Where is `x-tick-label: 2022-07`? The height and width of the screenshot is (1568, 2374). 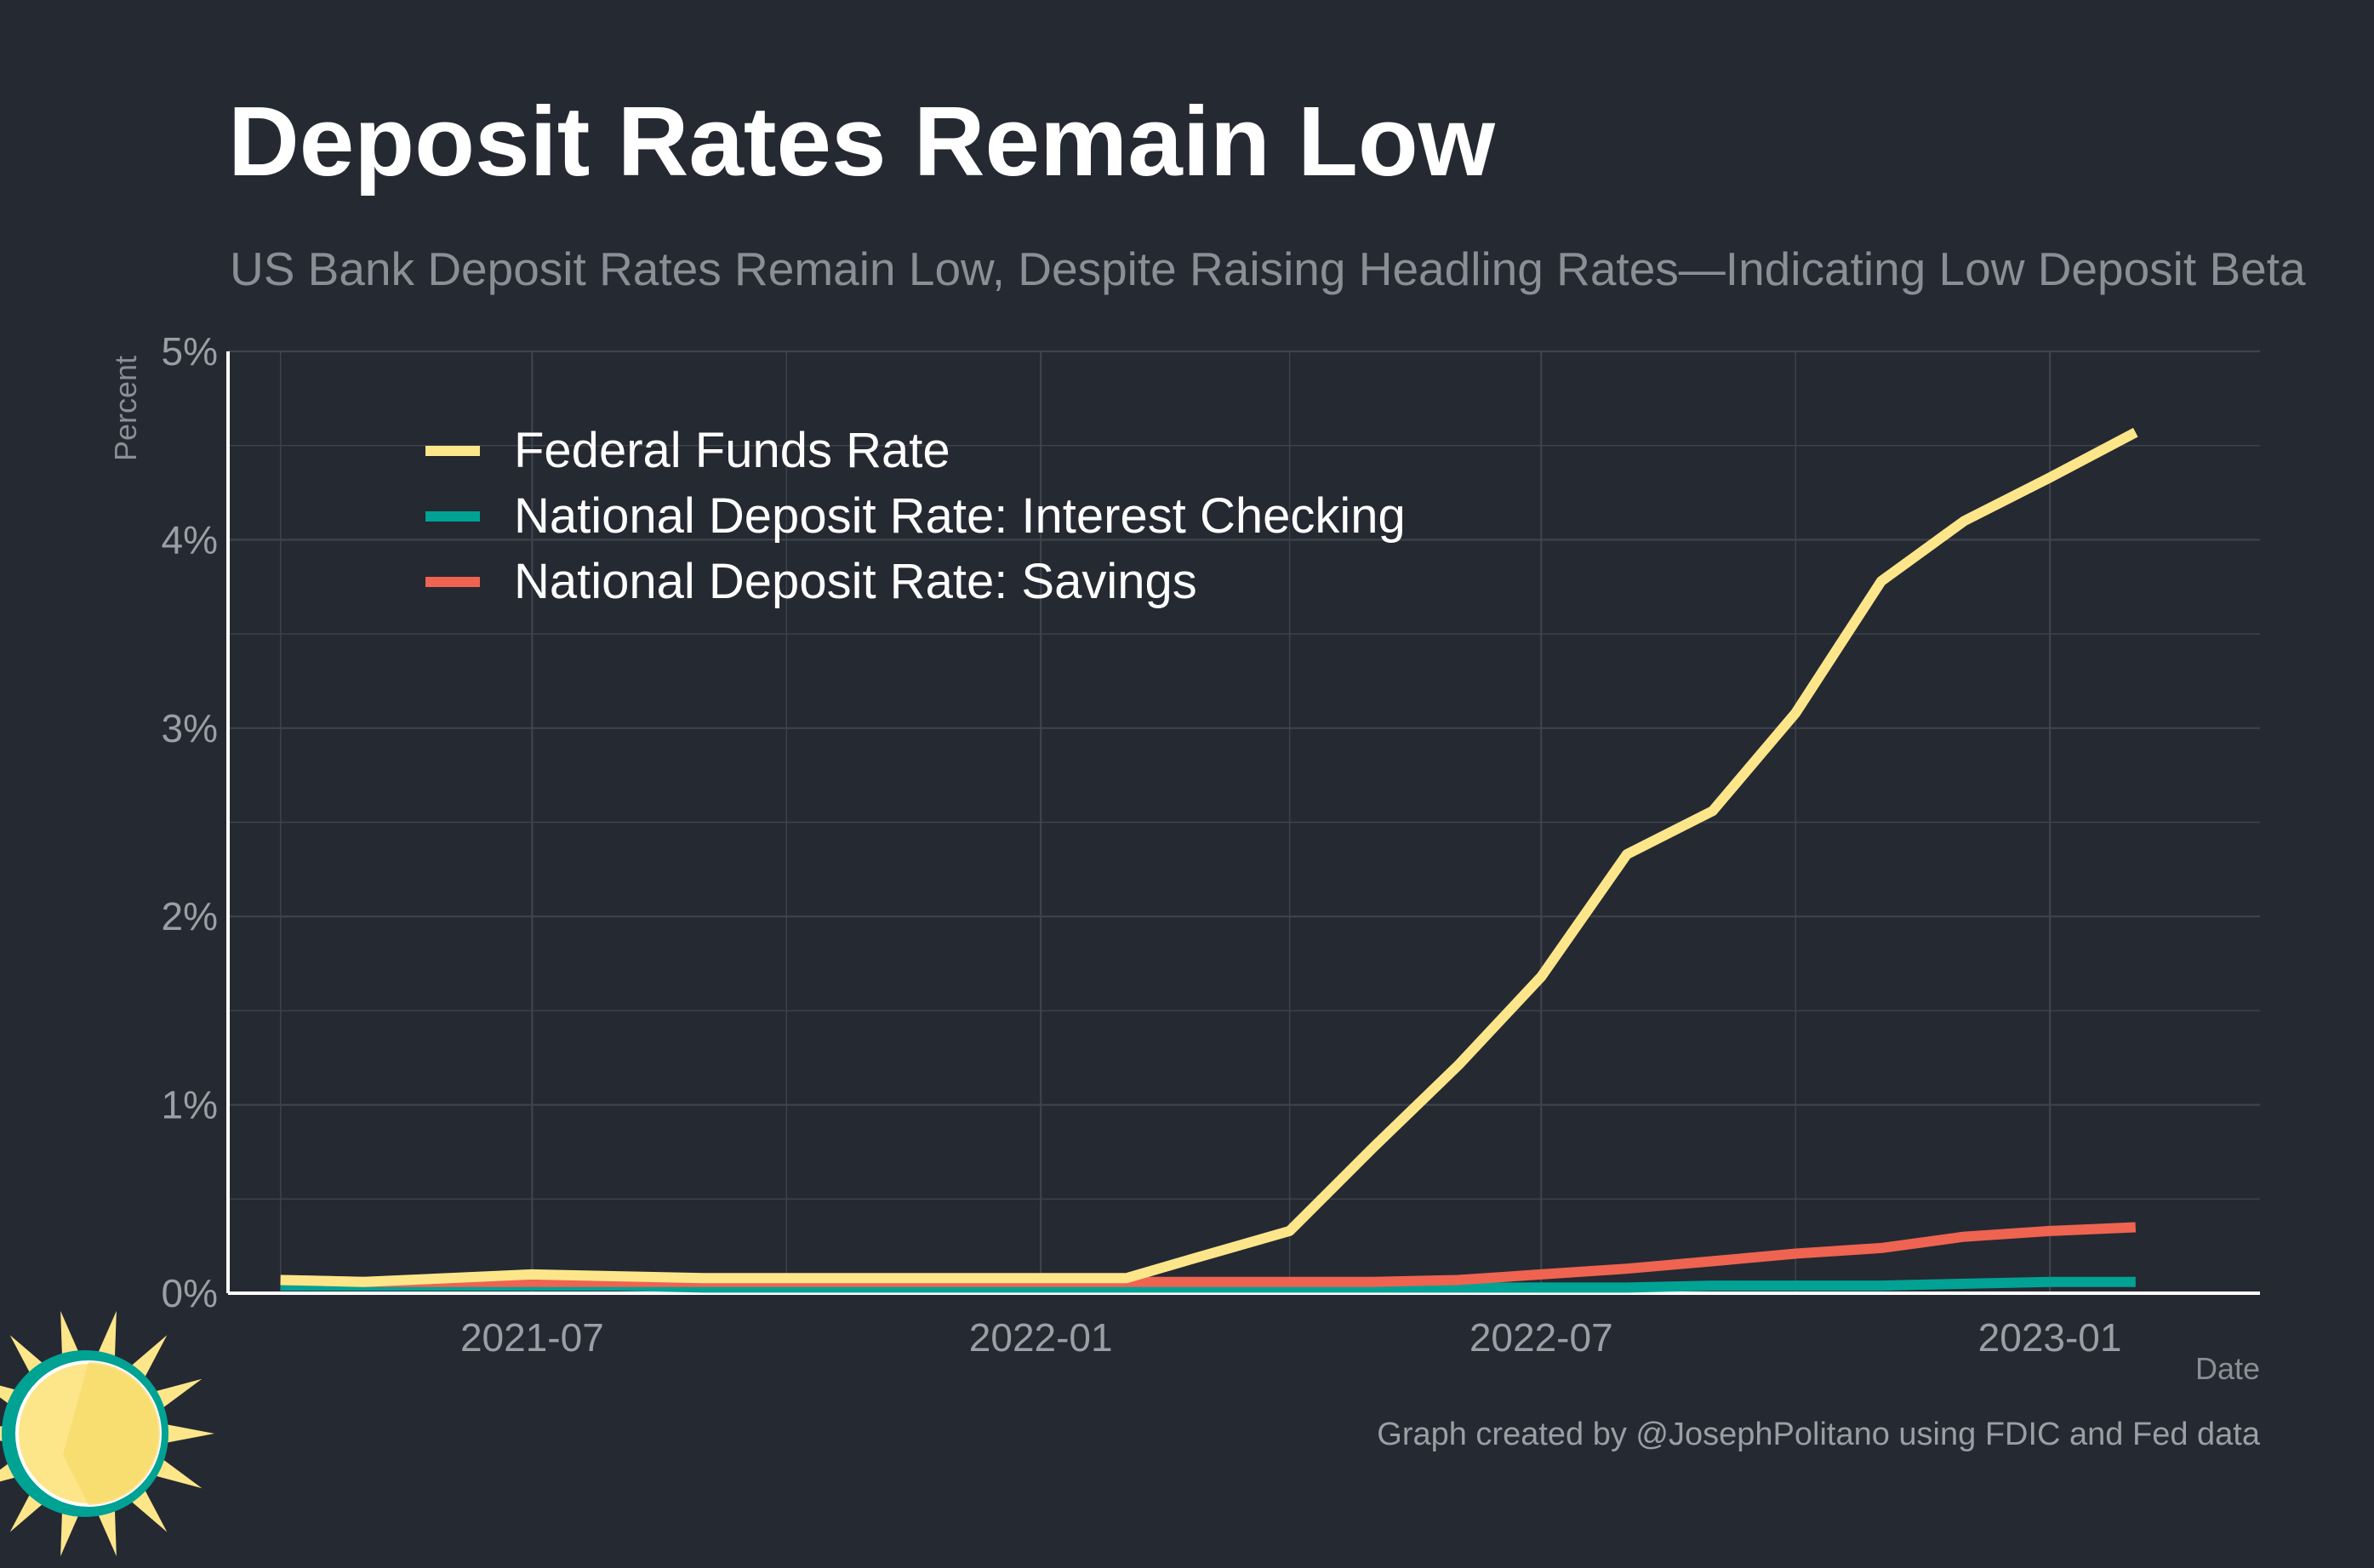 x-tick-label: 2022-07 is located at coordinates (1541, 1337).